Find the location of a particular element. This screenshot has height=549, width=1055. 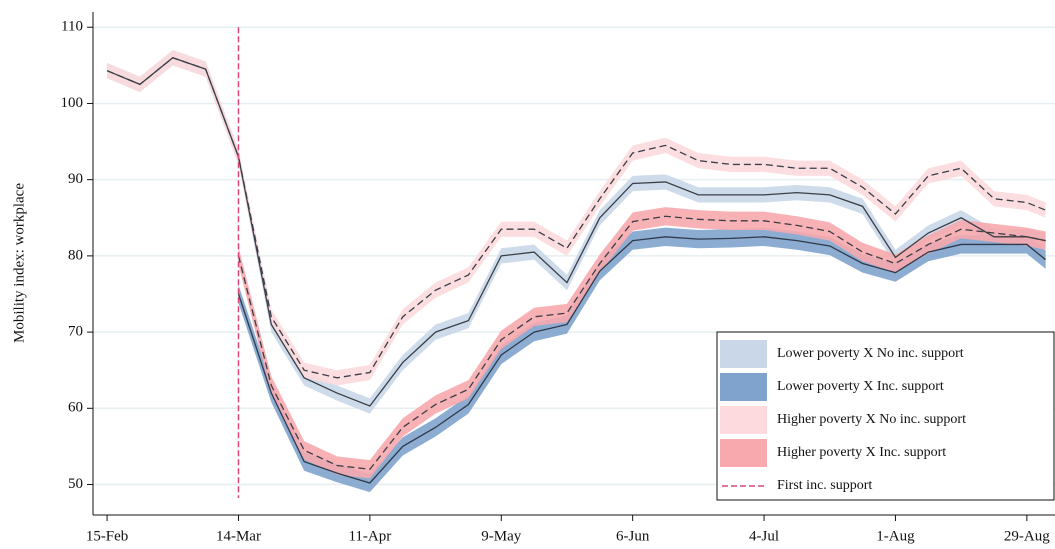

legend-label: Lower poverty X Inc. support is located at coordinates (860, 386).